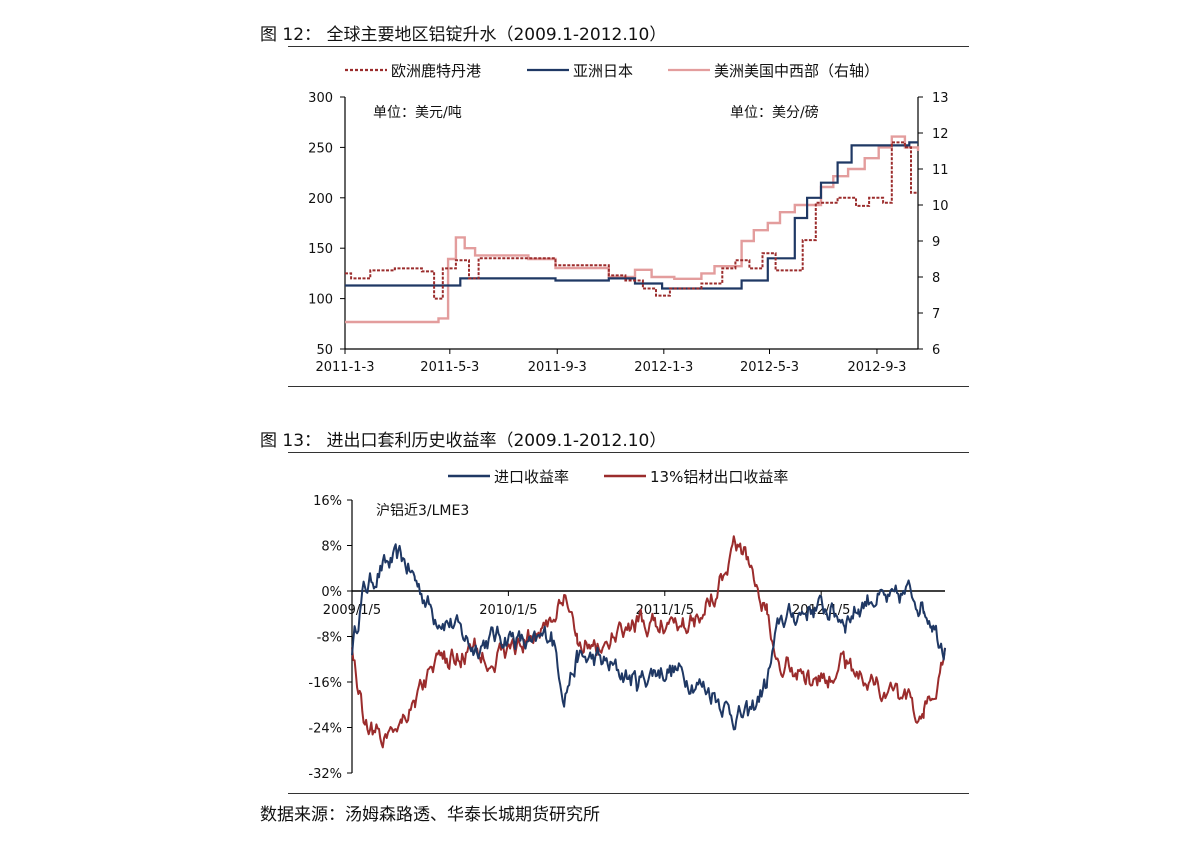 The image size is (1191, 844). What do you see at coordinates (796, 71) in the screenshot?
I see `legend-label: 美洲美国中西部（右轴）` at bounding box center [796, 71].